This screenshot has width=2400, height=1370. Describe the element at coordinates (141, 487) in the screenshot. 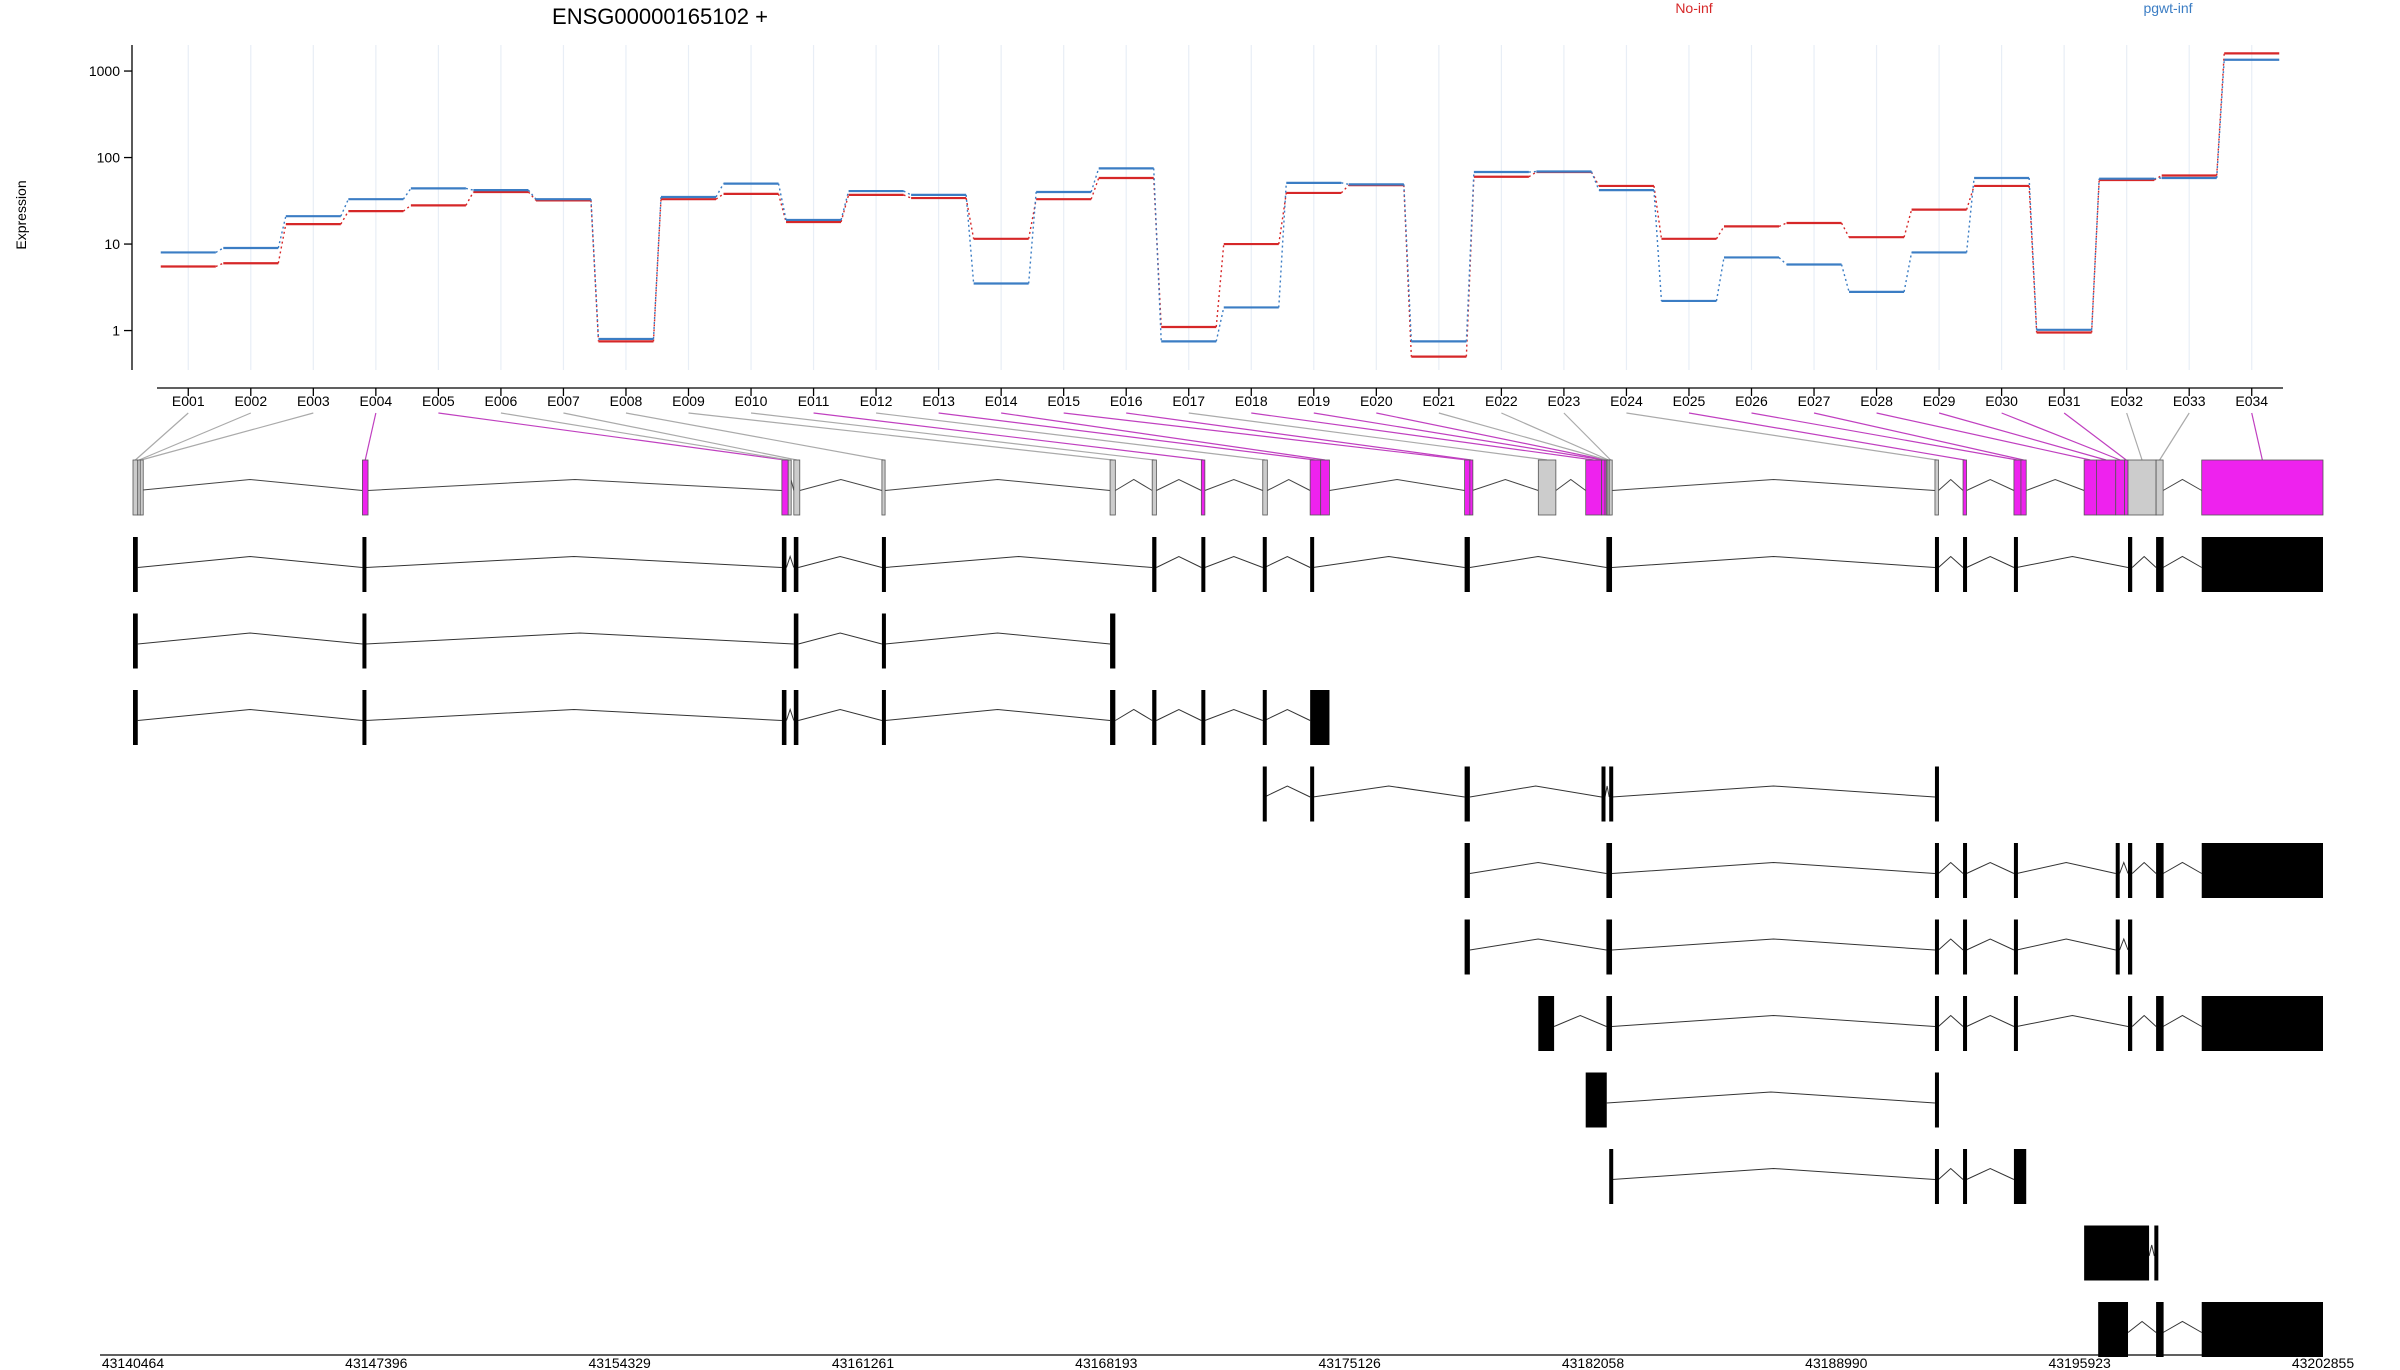

I see `exon-bin-e003` at that location.